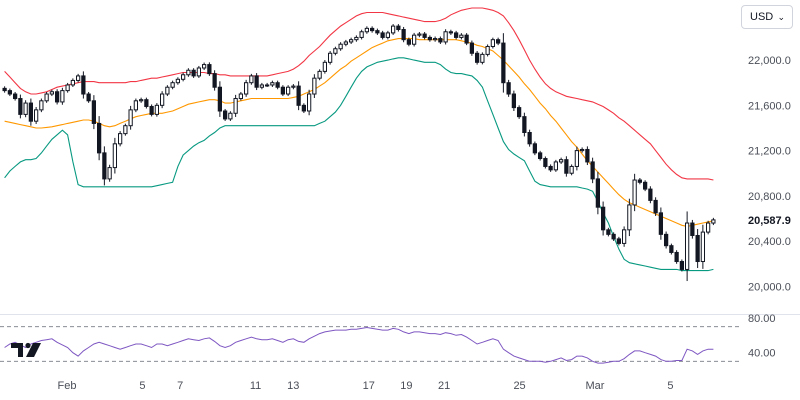 The width and height of the screenshot is (800, 400). I want to click on currency-selector: USD ⌄, so click(767, 17).